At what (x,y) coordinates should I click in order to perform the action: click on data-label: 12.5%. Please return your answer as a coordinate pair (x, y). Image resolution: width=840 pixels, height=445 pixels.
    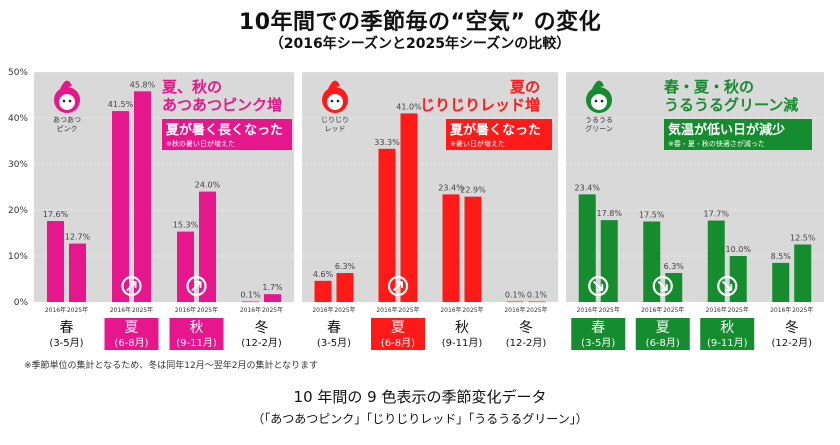
    Looking at the image, I should click on (803, 238).